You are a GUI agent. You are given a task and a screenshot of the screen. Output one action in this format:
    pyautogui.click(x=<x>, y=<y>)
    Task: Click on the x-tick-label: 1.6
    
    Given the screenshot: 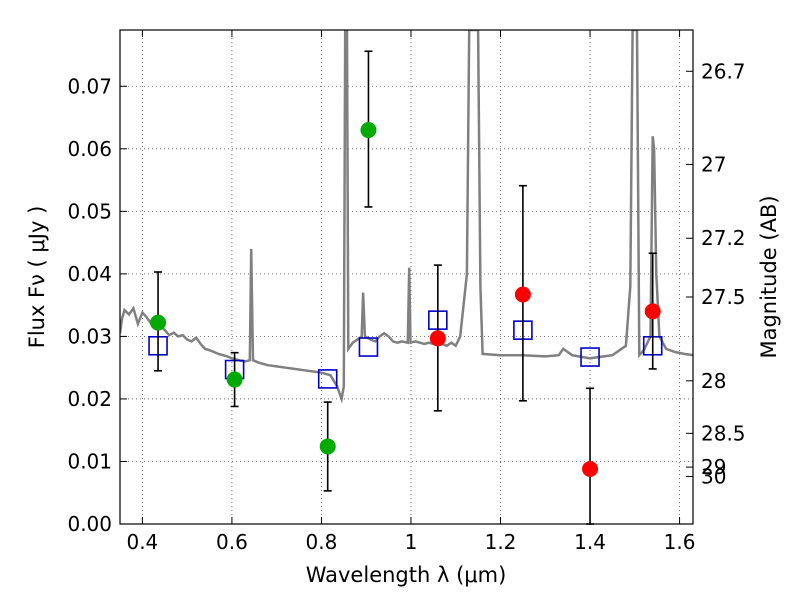 What is the action you would take?
    pyautogui.click(x=680, y=542)
    